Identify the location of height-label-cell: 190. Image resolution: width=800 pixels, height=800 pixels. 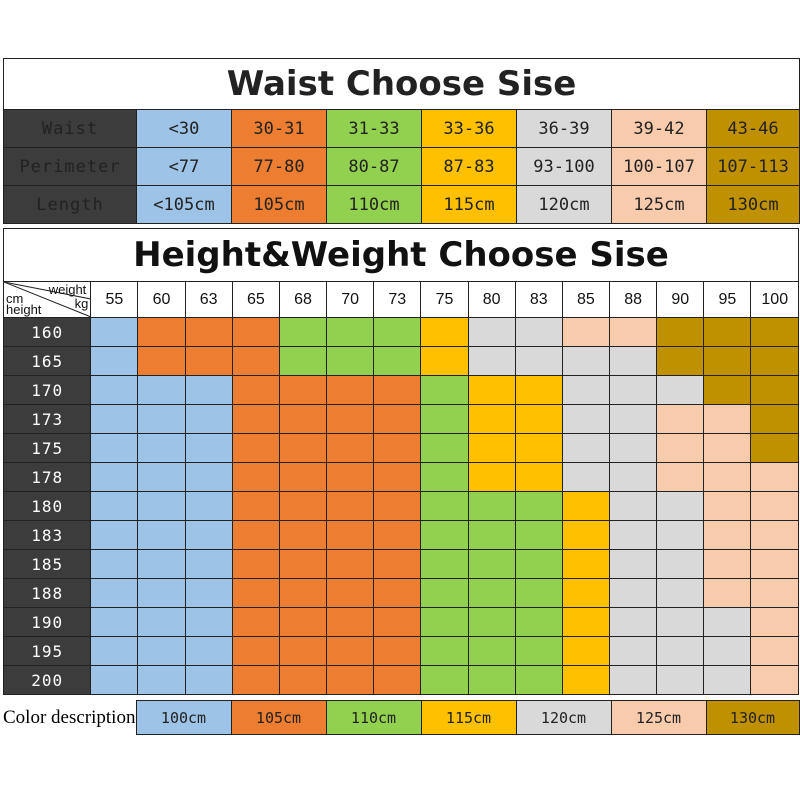
(47, 622).